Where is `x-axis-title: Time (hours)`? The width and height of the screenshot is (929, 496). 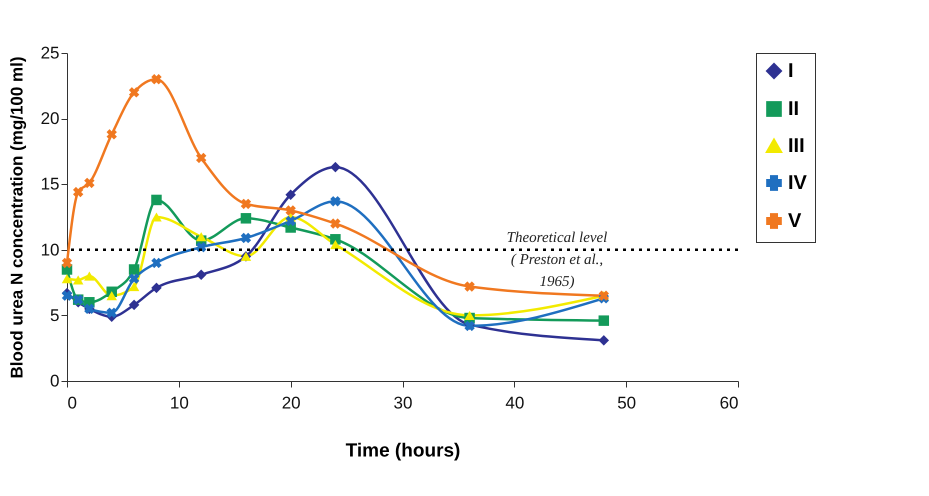
x-axis-title: Time (hours) is located at coordinates (403, 451).